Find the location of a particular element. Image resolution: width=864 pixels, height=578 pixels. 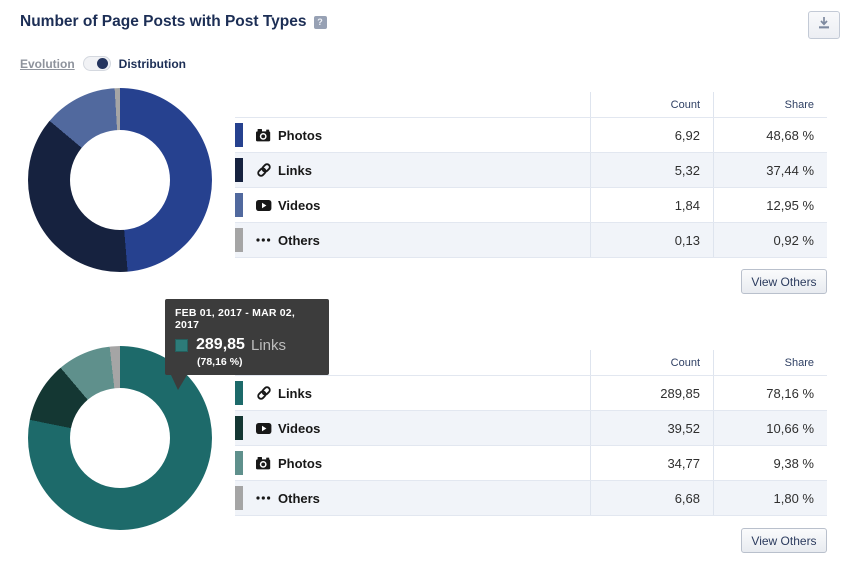

table-row: Others 6,68 1,80 % is located at coordinates (531, 498).